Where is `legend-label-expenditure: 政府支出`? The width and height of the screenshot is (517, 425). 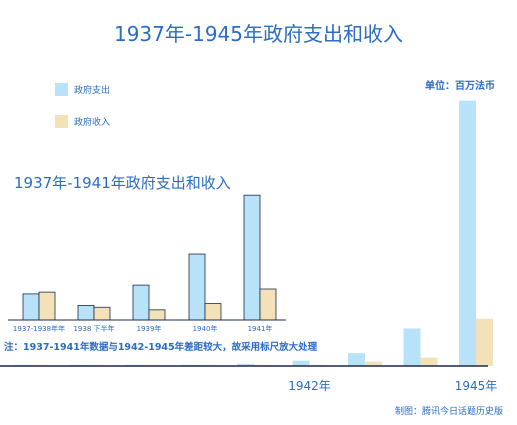 legend-label-expenditure: 政府支出 is located at coordinates (92, 90).